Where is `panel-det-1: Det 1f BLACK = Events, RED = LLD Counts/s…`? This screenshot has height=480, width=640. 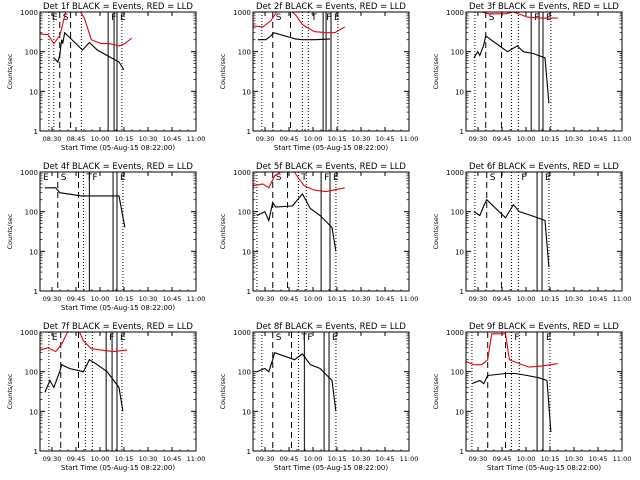
panel-det-1: Det 1f BLACK = Events, RED = LLD Counts/s… is located at coordinates (105, 77).